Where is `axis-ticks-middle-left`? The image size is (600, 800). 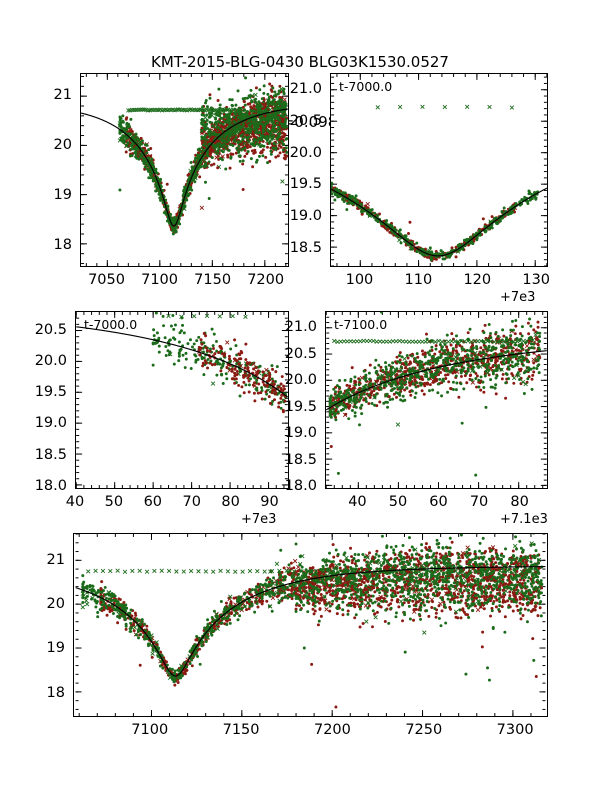
axis-ticks-middle-left is located at coordinates (182, 400).